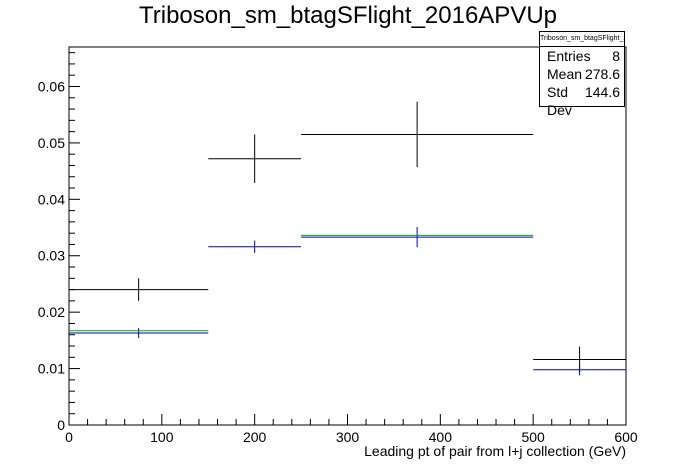 The width and height of the screenshot is (696, 472). What do you see at coordinates (569, 56) in the screenshot?
I see `stats-label: Entries` at bounding box center [569, 56].